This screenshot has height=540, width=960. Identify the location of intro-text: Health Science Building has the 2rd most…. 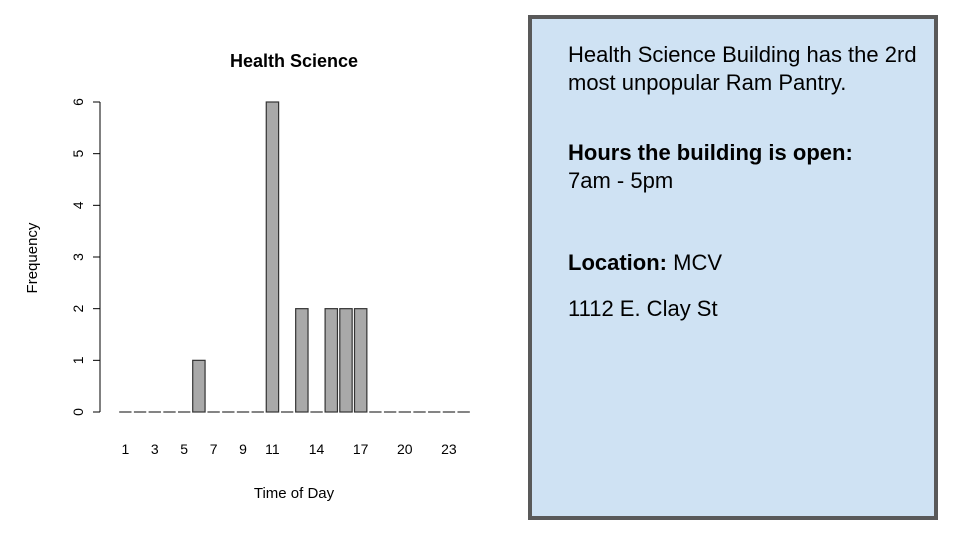
(742, 68).